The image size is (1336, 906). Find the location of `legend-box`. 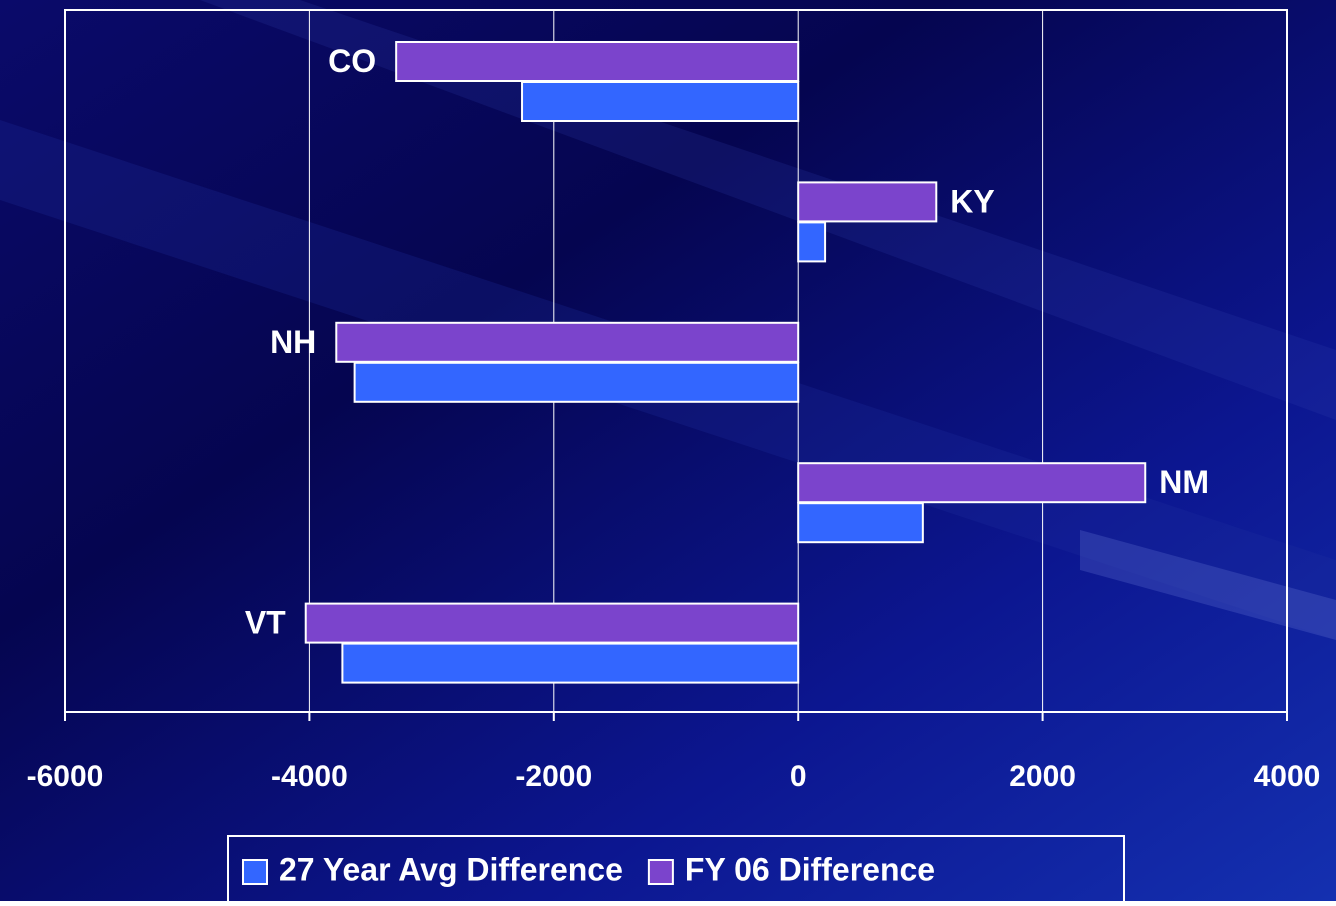

legend-box is located at coordinates (676, 870).